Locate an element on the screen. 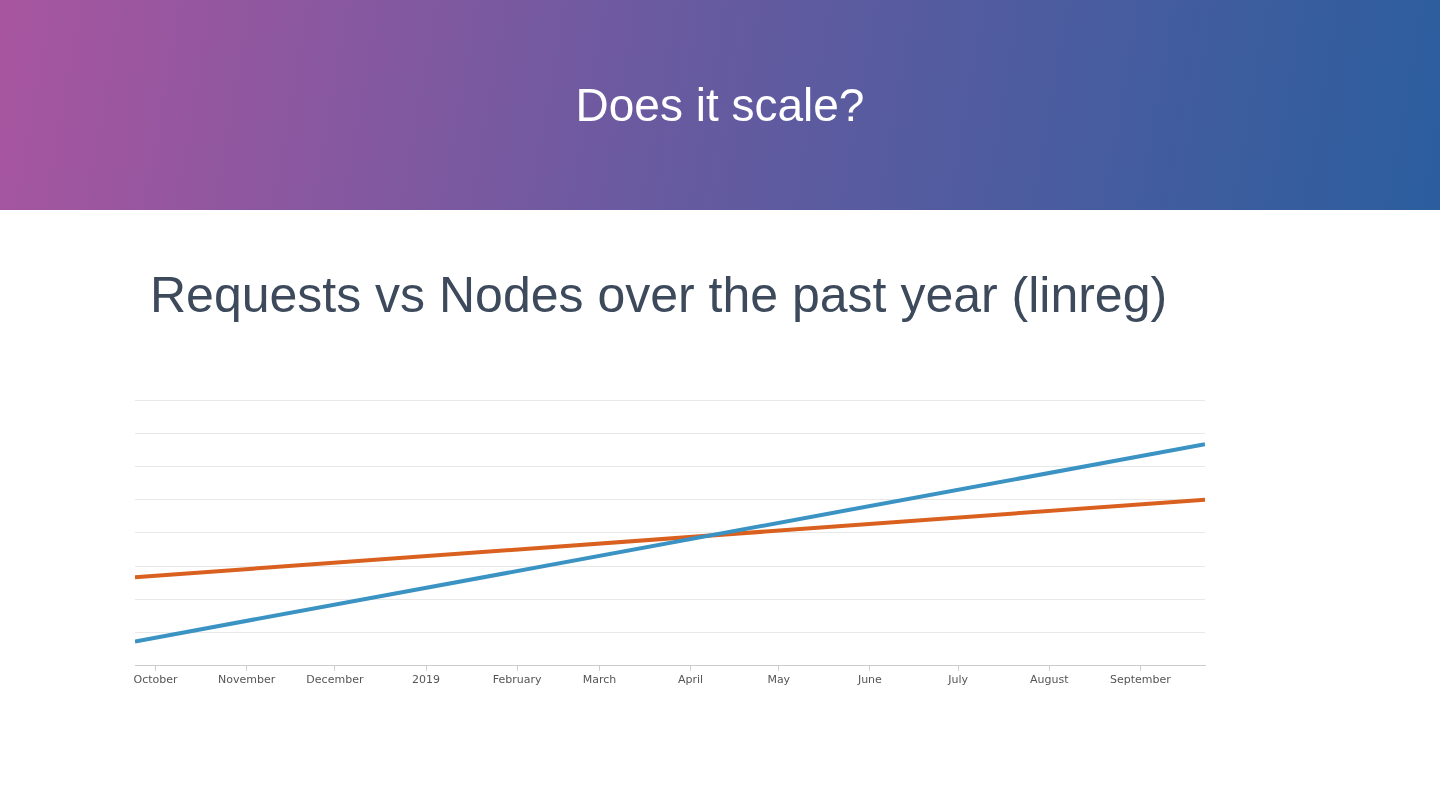  chart-subtitle: Requests vs Nodes over the past year (linreg) is located at coordinates (659, 295).